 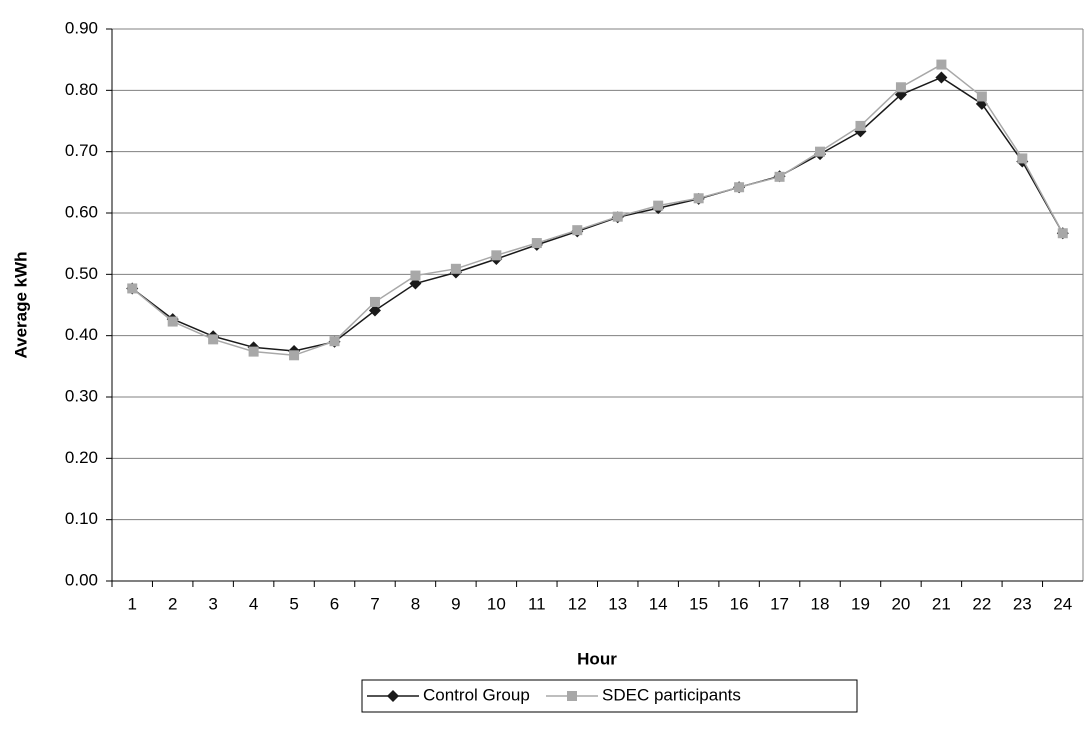 I want to click on x-axis-title: Hour, so click(x=597, y=658).